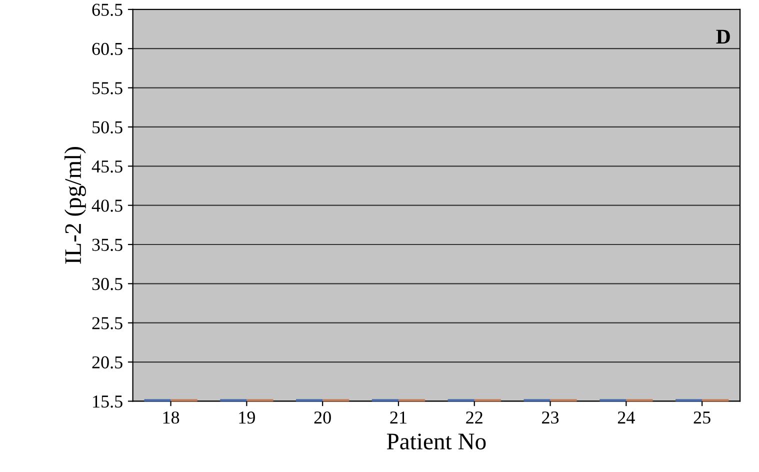 The height and width of the screenshot is (472, 759). I want to click on x-tick-label: 22, so click(474, 417).